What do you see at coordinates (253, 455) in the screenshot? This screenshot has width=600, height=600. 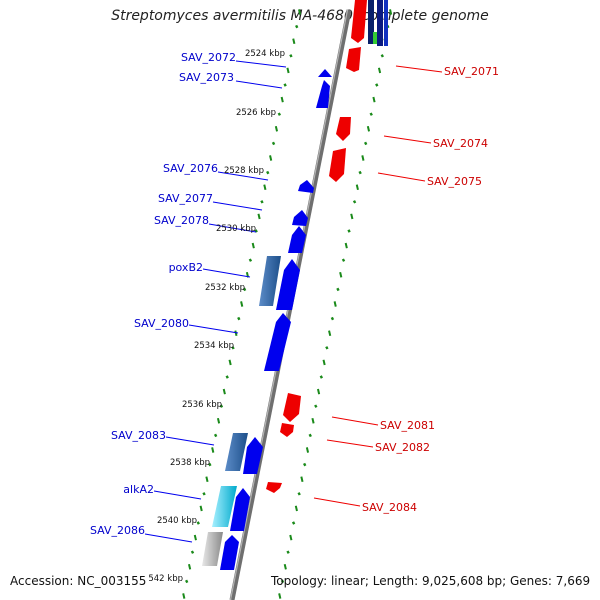 I see `gene-arrow-sav-2083` at bounding box center [253, 455].